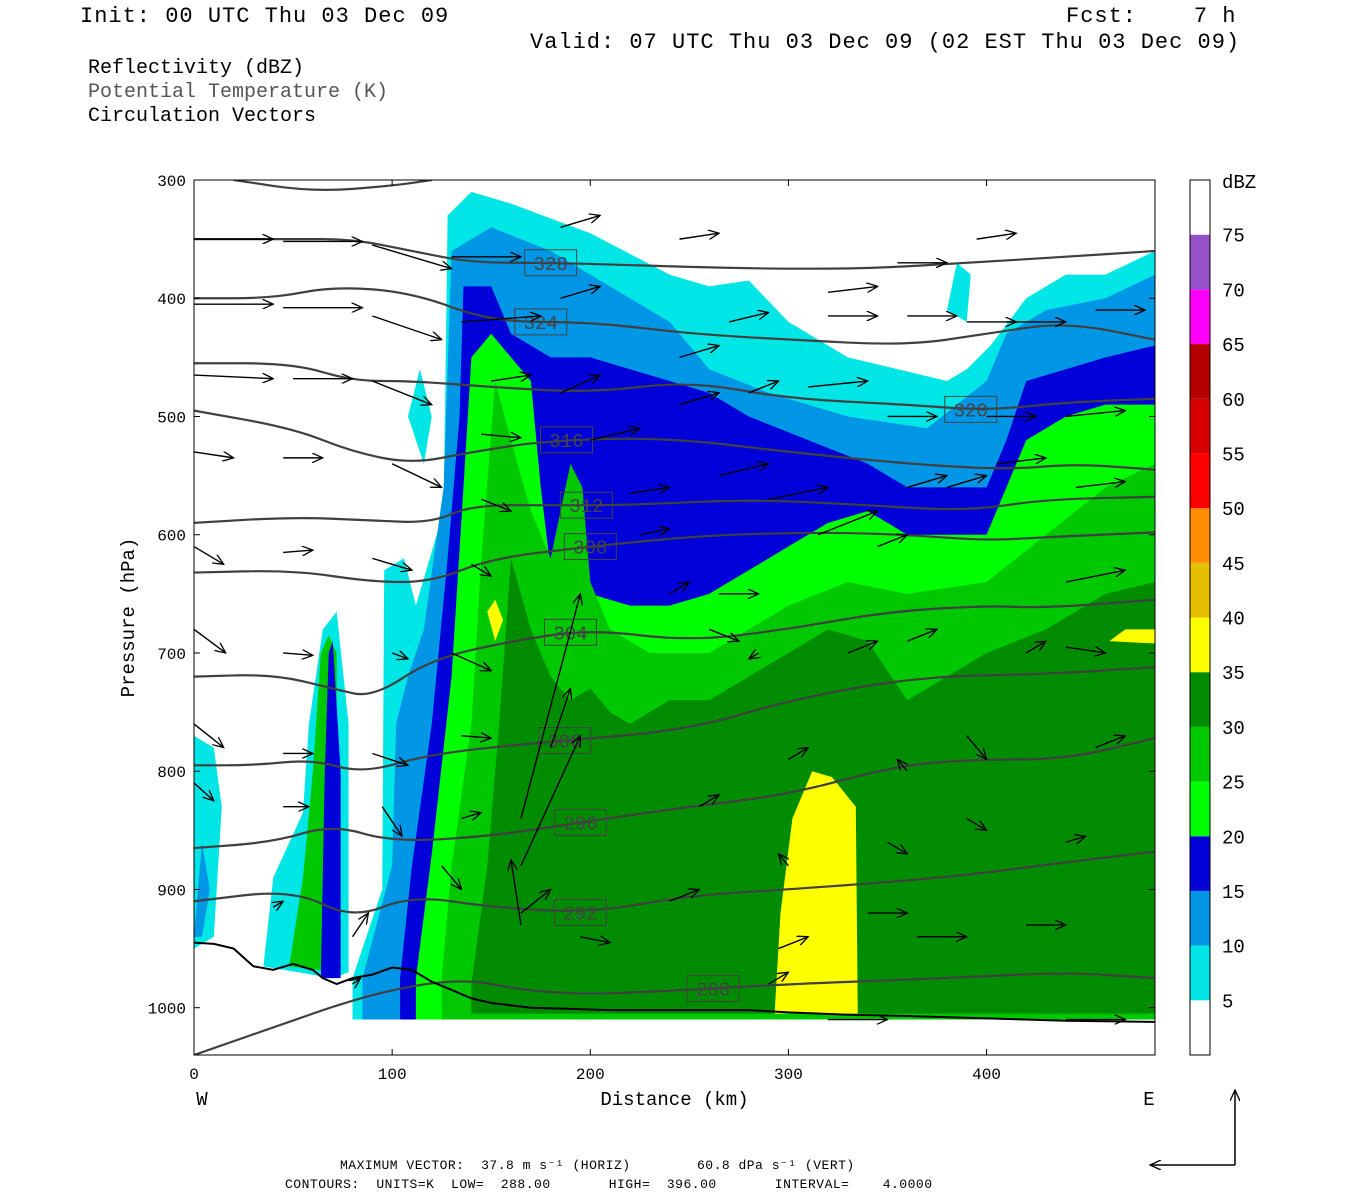 The image size is (1350, 1200). I want to click on y-tick-label-800: 800, so click(171, 773).